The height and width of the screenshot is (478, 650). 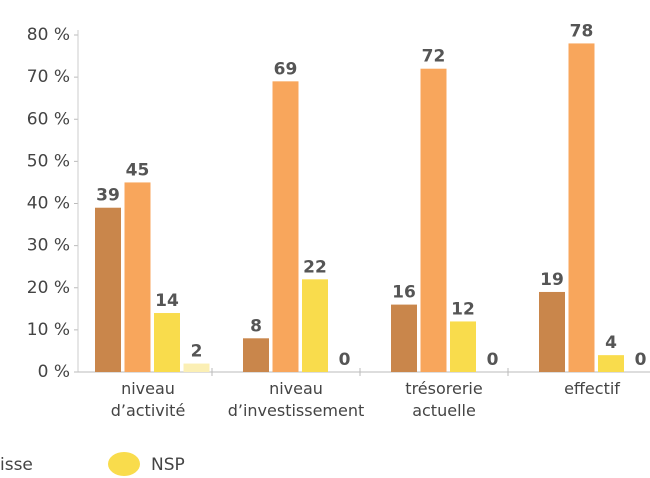 I want to click on legend-swatch, so click(x=124, y=464).